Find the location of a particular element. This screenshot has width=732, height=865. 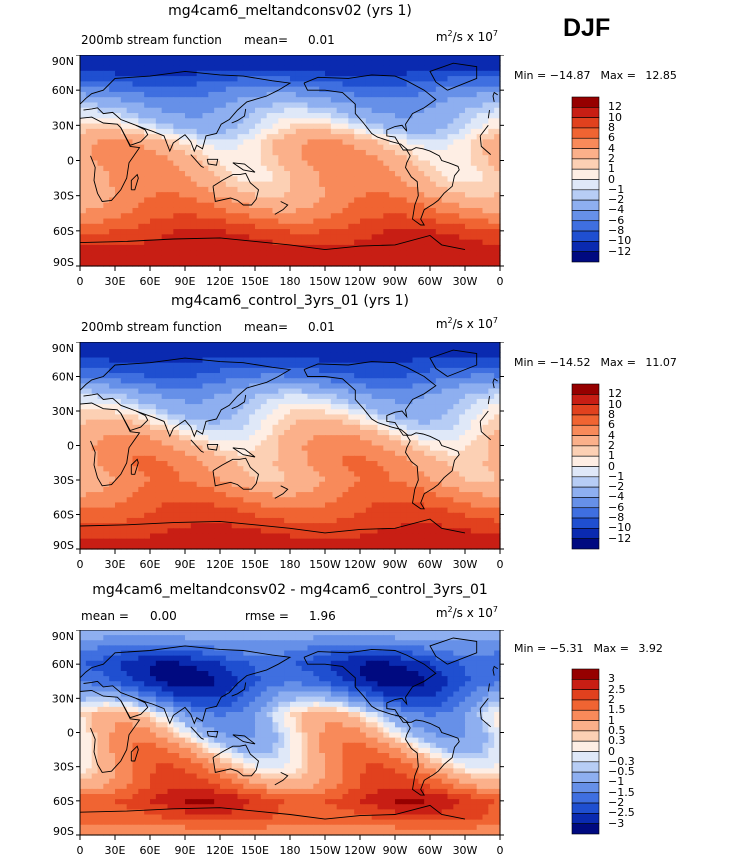

colorbar-swatch is located at coordinates (585, 185).